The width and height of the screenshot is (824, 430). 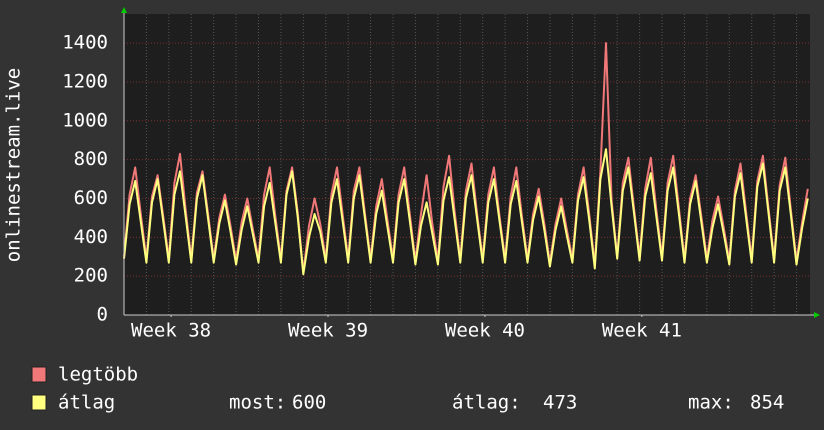 I want to click on y-tick-label: 1000, so click(x=85, y=120).